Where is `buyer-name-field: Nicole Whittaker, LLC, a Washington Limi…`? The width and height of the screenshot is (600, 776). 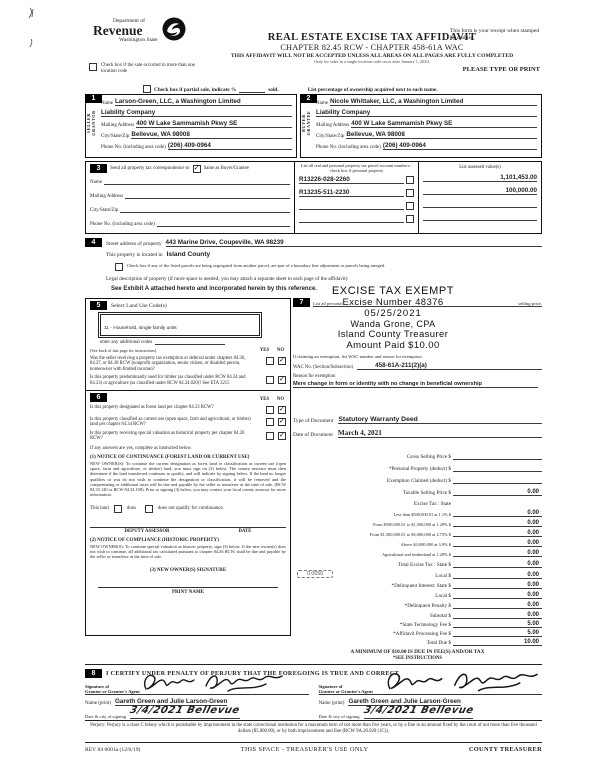
buyer-name-field: Nicole Whittaker, LLC, a Washington Limi… is located at coordinates (433, 102).